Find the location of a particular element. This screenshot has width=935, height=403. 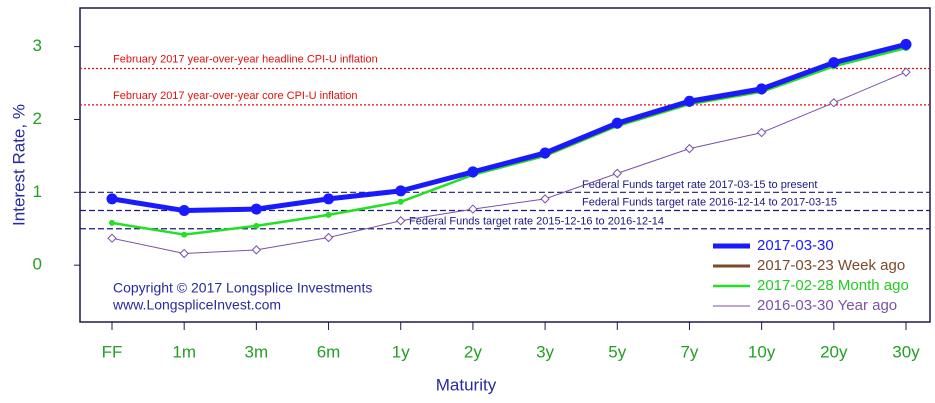

x-tick-label: 10y is located at coordinates (762, 351).